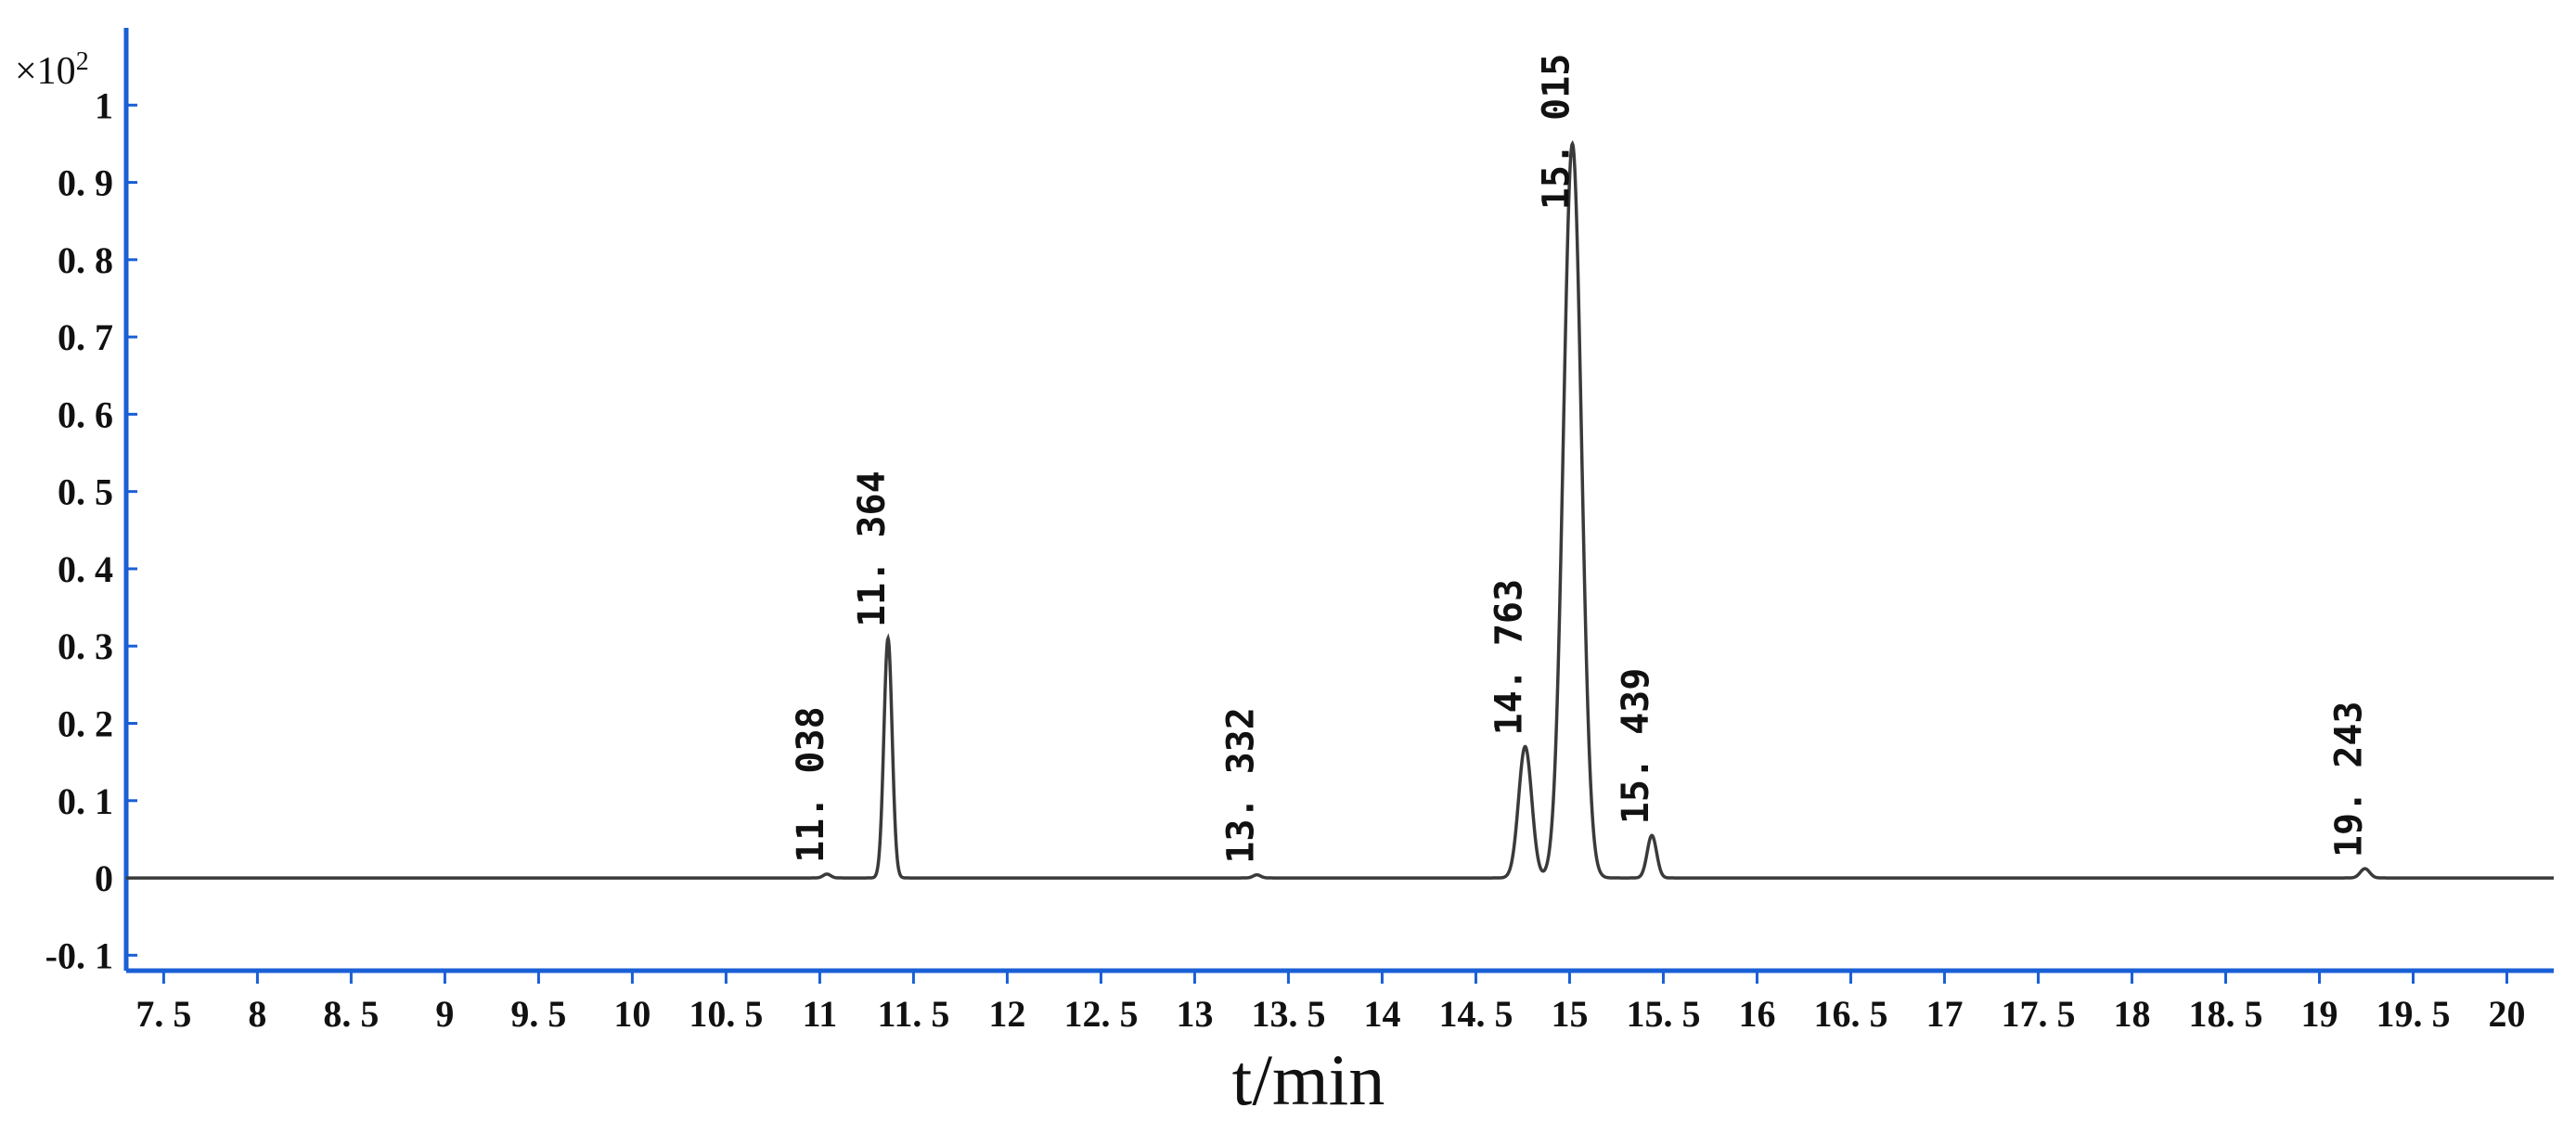 The height and width of the screenshot is (1134, 2576). What do you see at coordinates (1241, 785) in the screenshot?
I see `peak-label: 13. 332` at bounding box center [1241, 785].